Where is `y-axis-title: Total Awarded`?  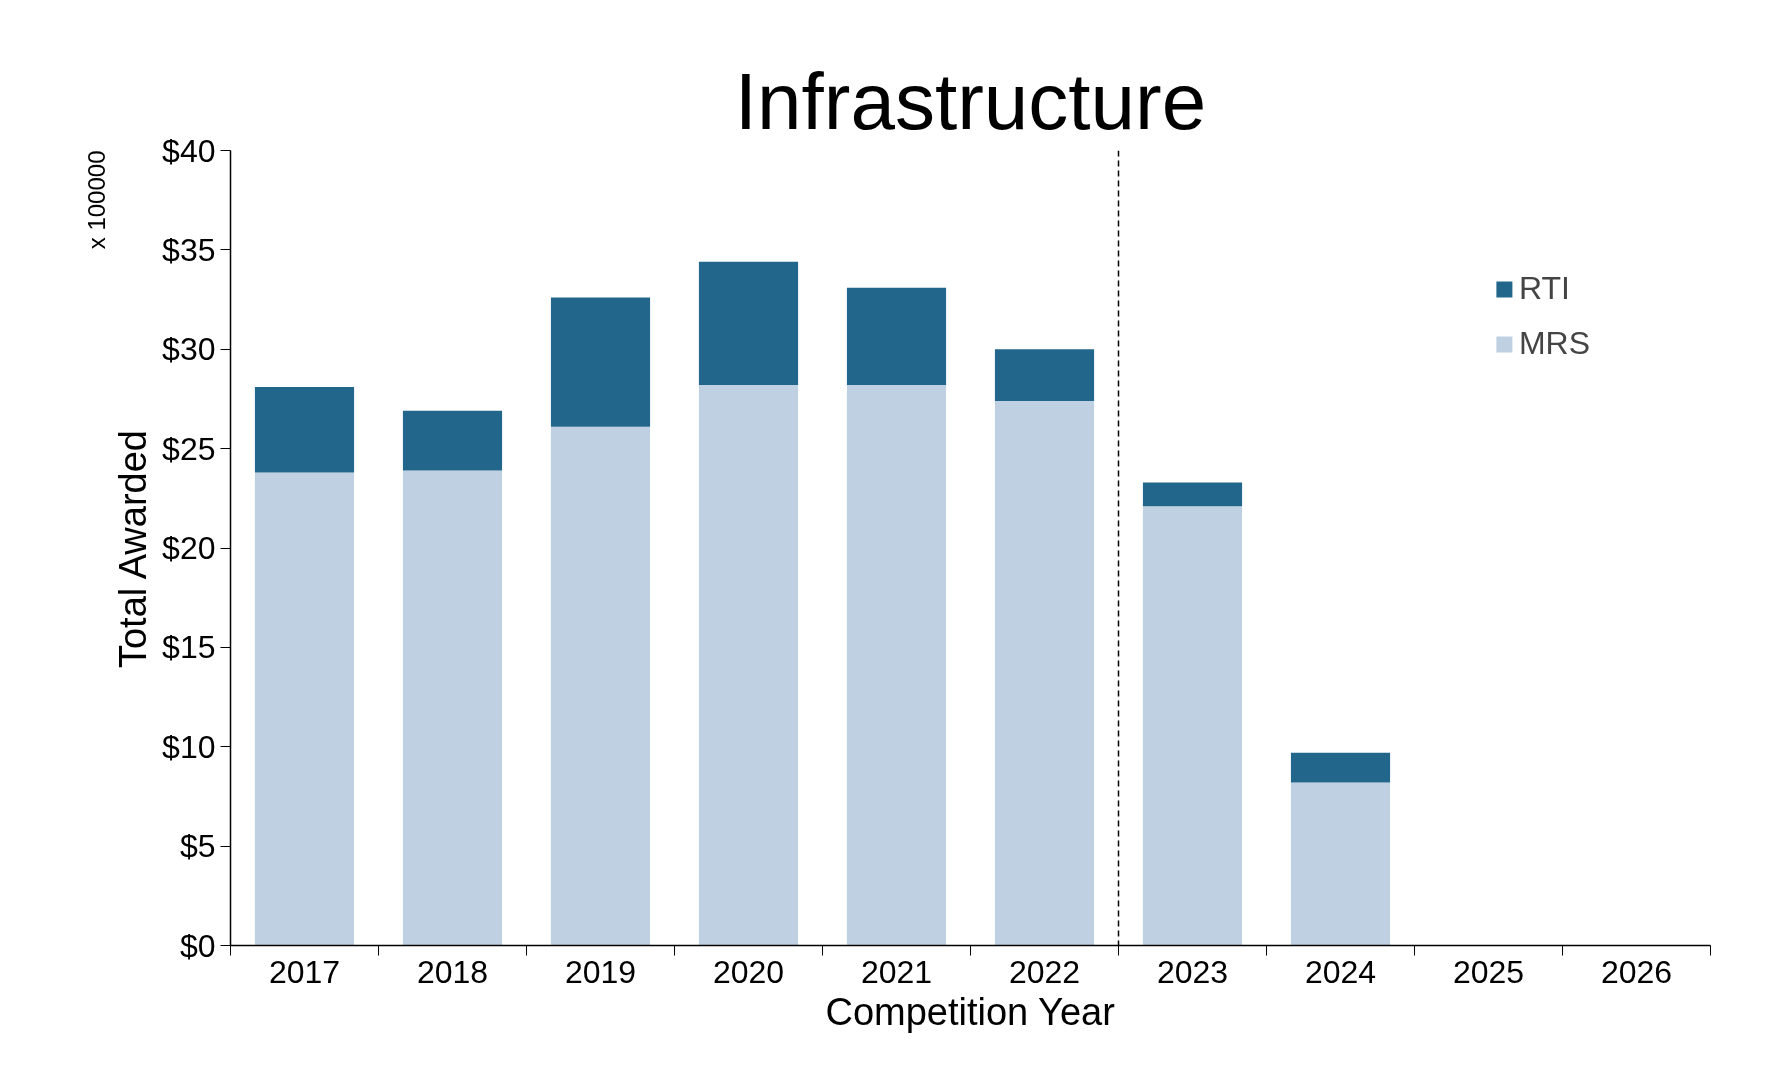
y-axis-title: Total Awarded is located at coordinates (133, 549).